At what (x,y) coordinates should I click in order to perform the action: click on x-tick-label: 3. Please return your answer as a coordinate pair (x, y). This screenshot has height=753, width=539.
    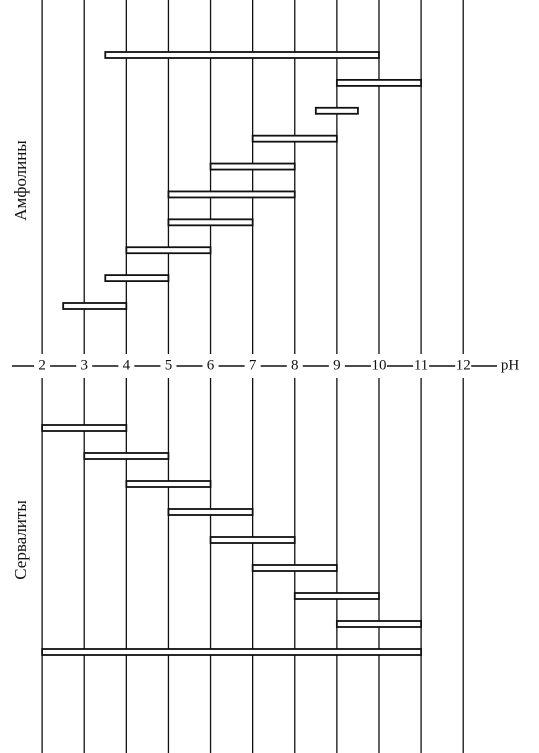
    Looking at the image, I should click on (84, 365).